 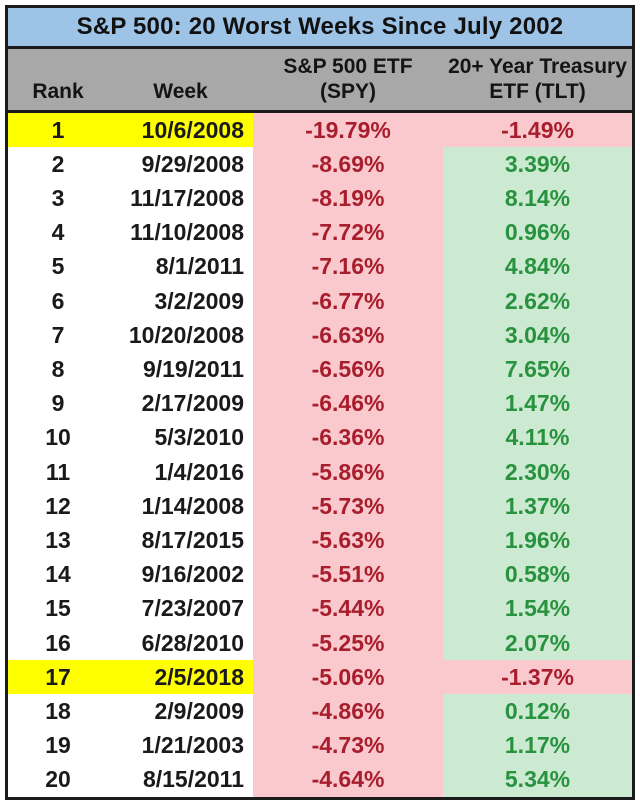 What do you see at coordinates (537, 369) in the screenshot?
I see `tlt-return-cell: 7.65%` at bounding box center [537, 369].